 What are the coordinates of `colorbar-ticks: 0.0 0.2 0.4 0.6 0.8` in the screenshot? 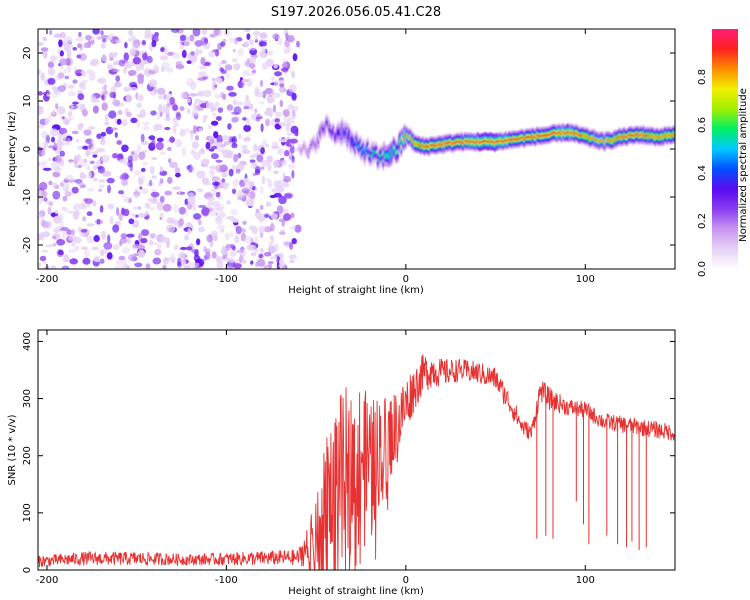 It's located at (702, 173).